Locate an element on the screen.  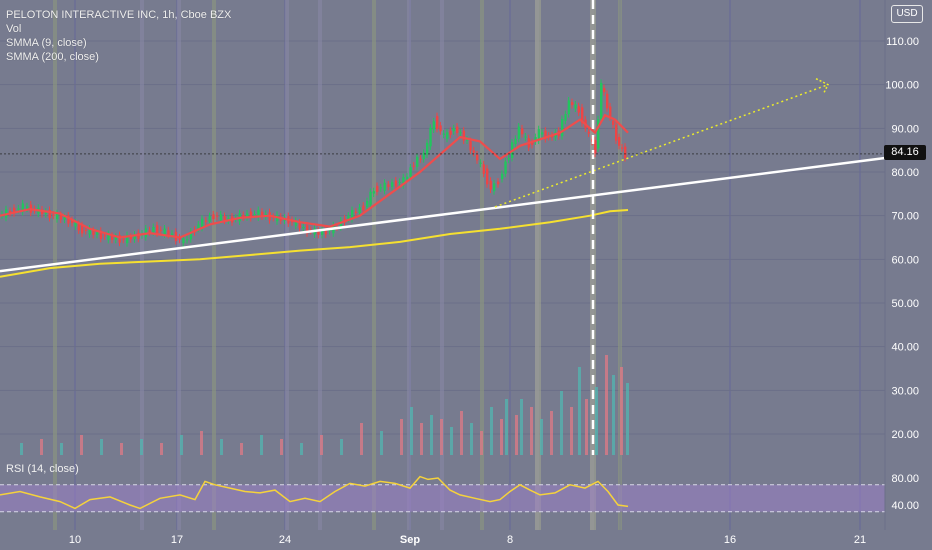
rsi-line is located at coordinates (314, 492).